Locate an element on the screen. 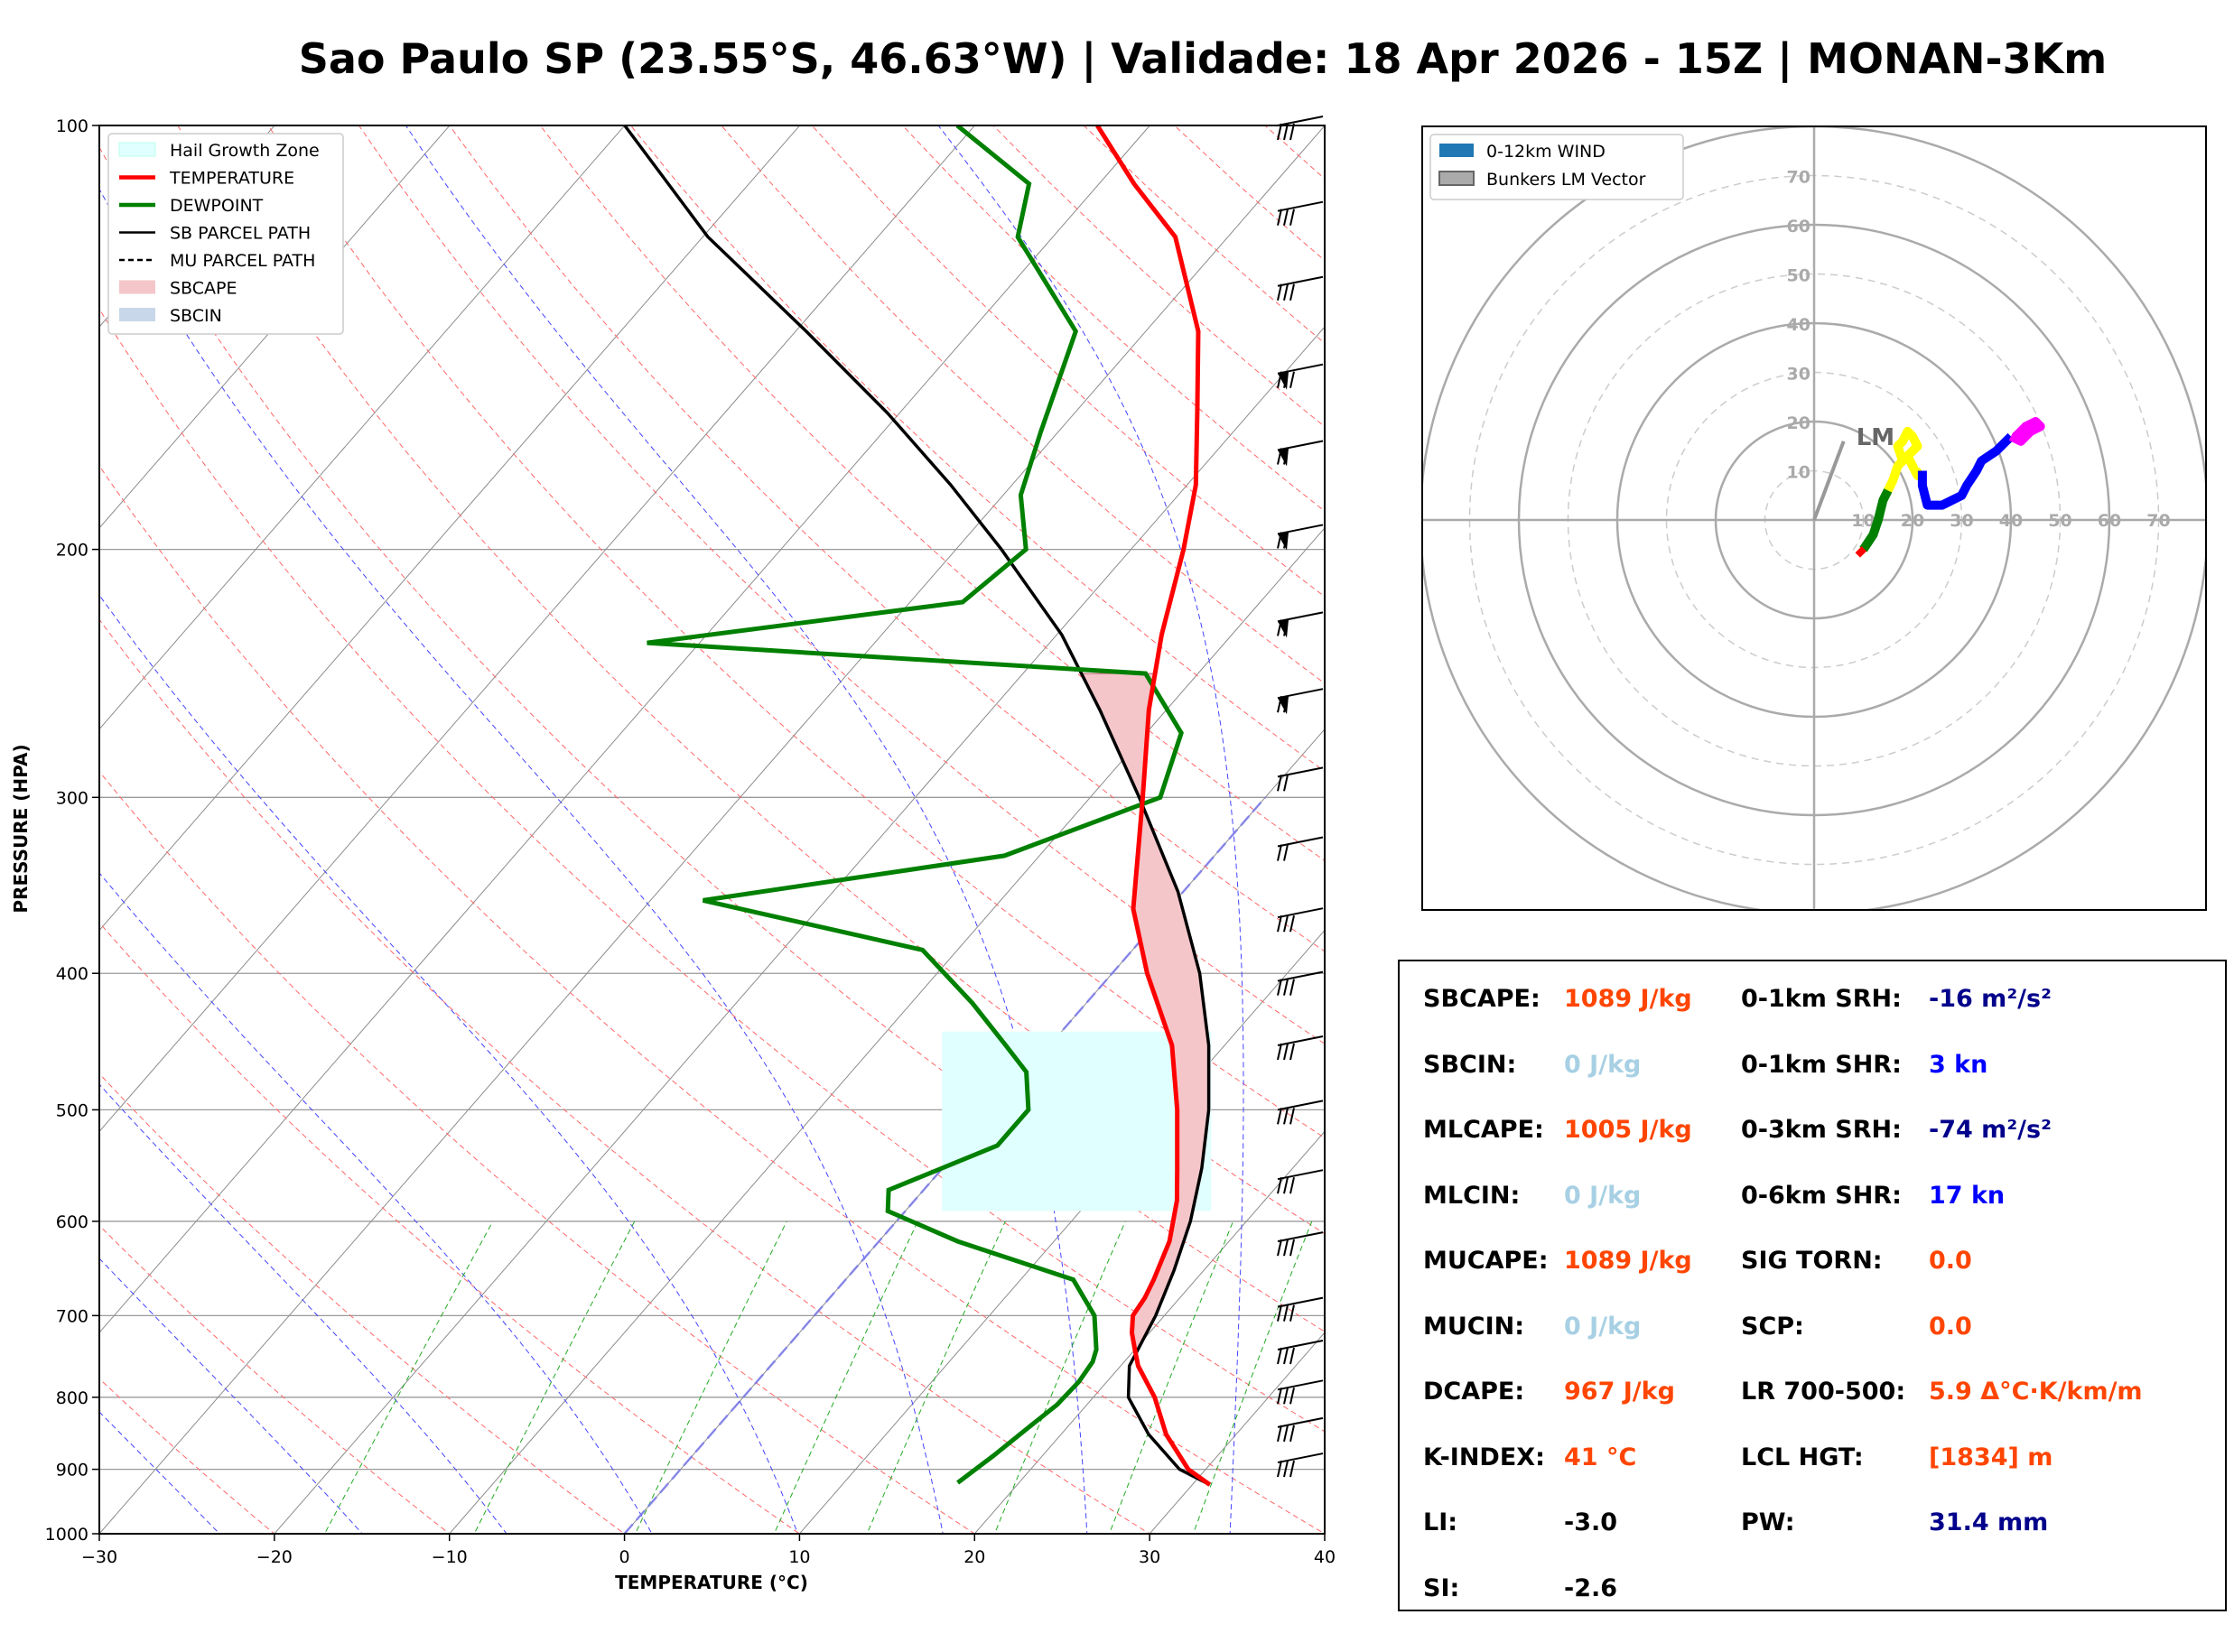 The image size is (2234, 1652). hodograph-legend: 0-12km WIND Bunkers LM Vector is located at coordinates (1556, 167).